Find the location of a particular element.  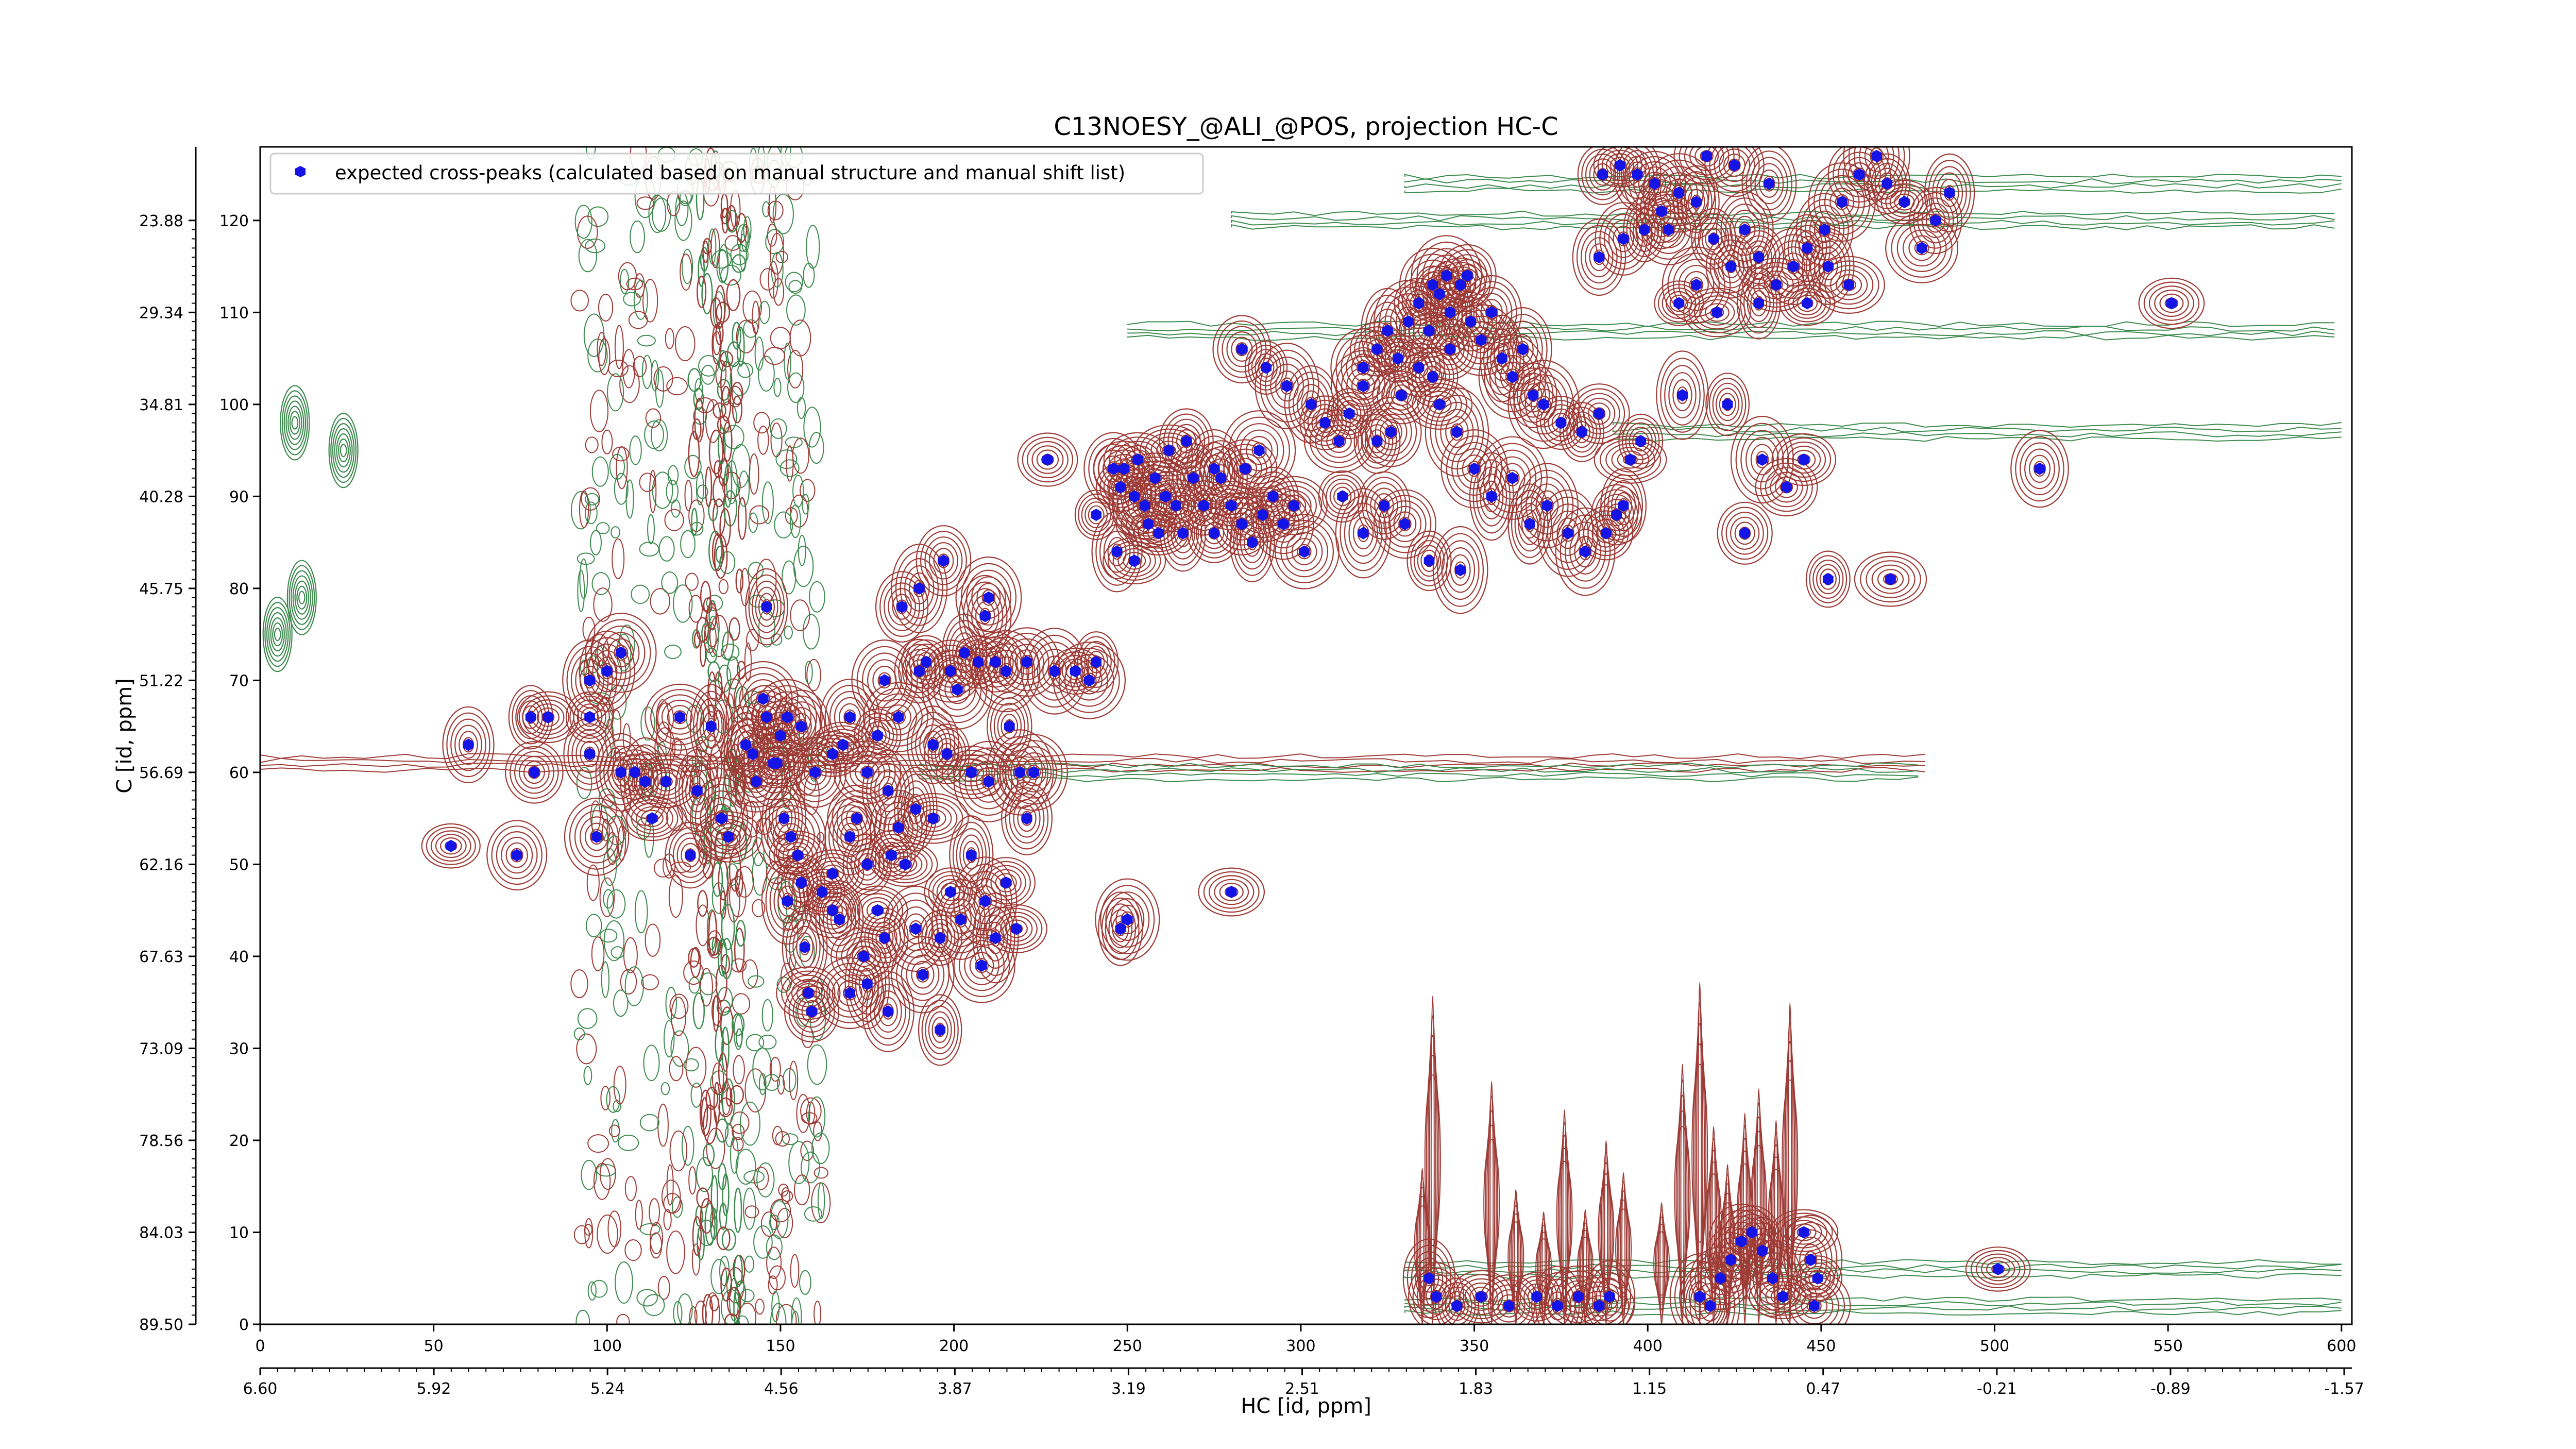

chart-title: C13NOESY_@ALI_@POS, projection HC-C is located at coordinates (1306, 126).